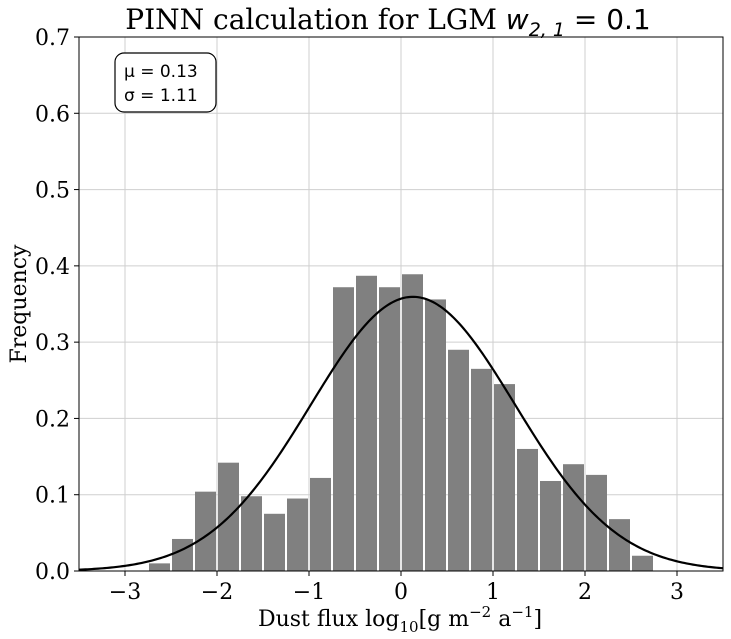  What do you see at coordinates (52, 343) in the screenshot?
I see `y-tick-label: 0.3` at bounding box center [52, 343].